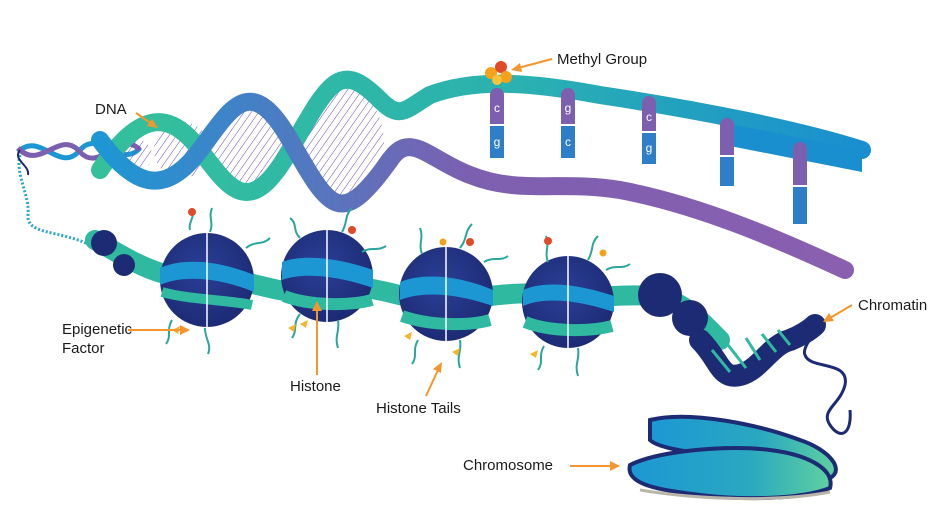  Describe the element at coordinates (159, 330) in the screenshot. I see `arrow-epigenetic-factor` at that location.